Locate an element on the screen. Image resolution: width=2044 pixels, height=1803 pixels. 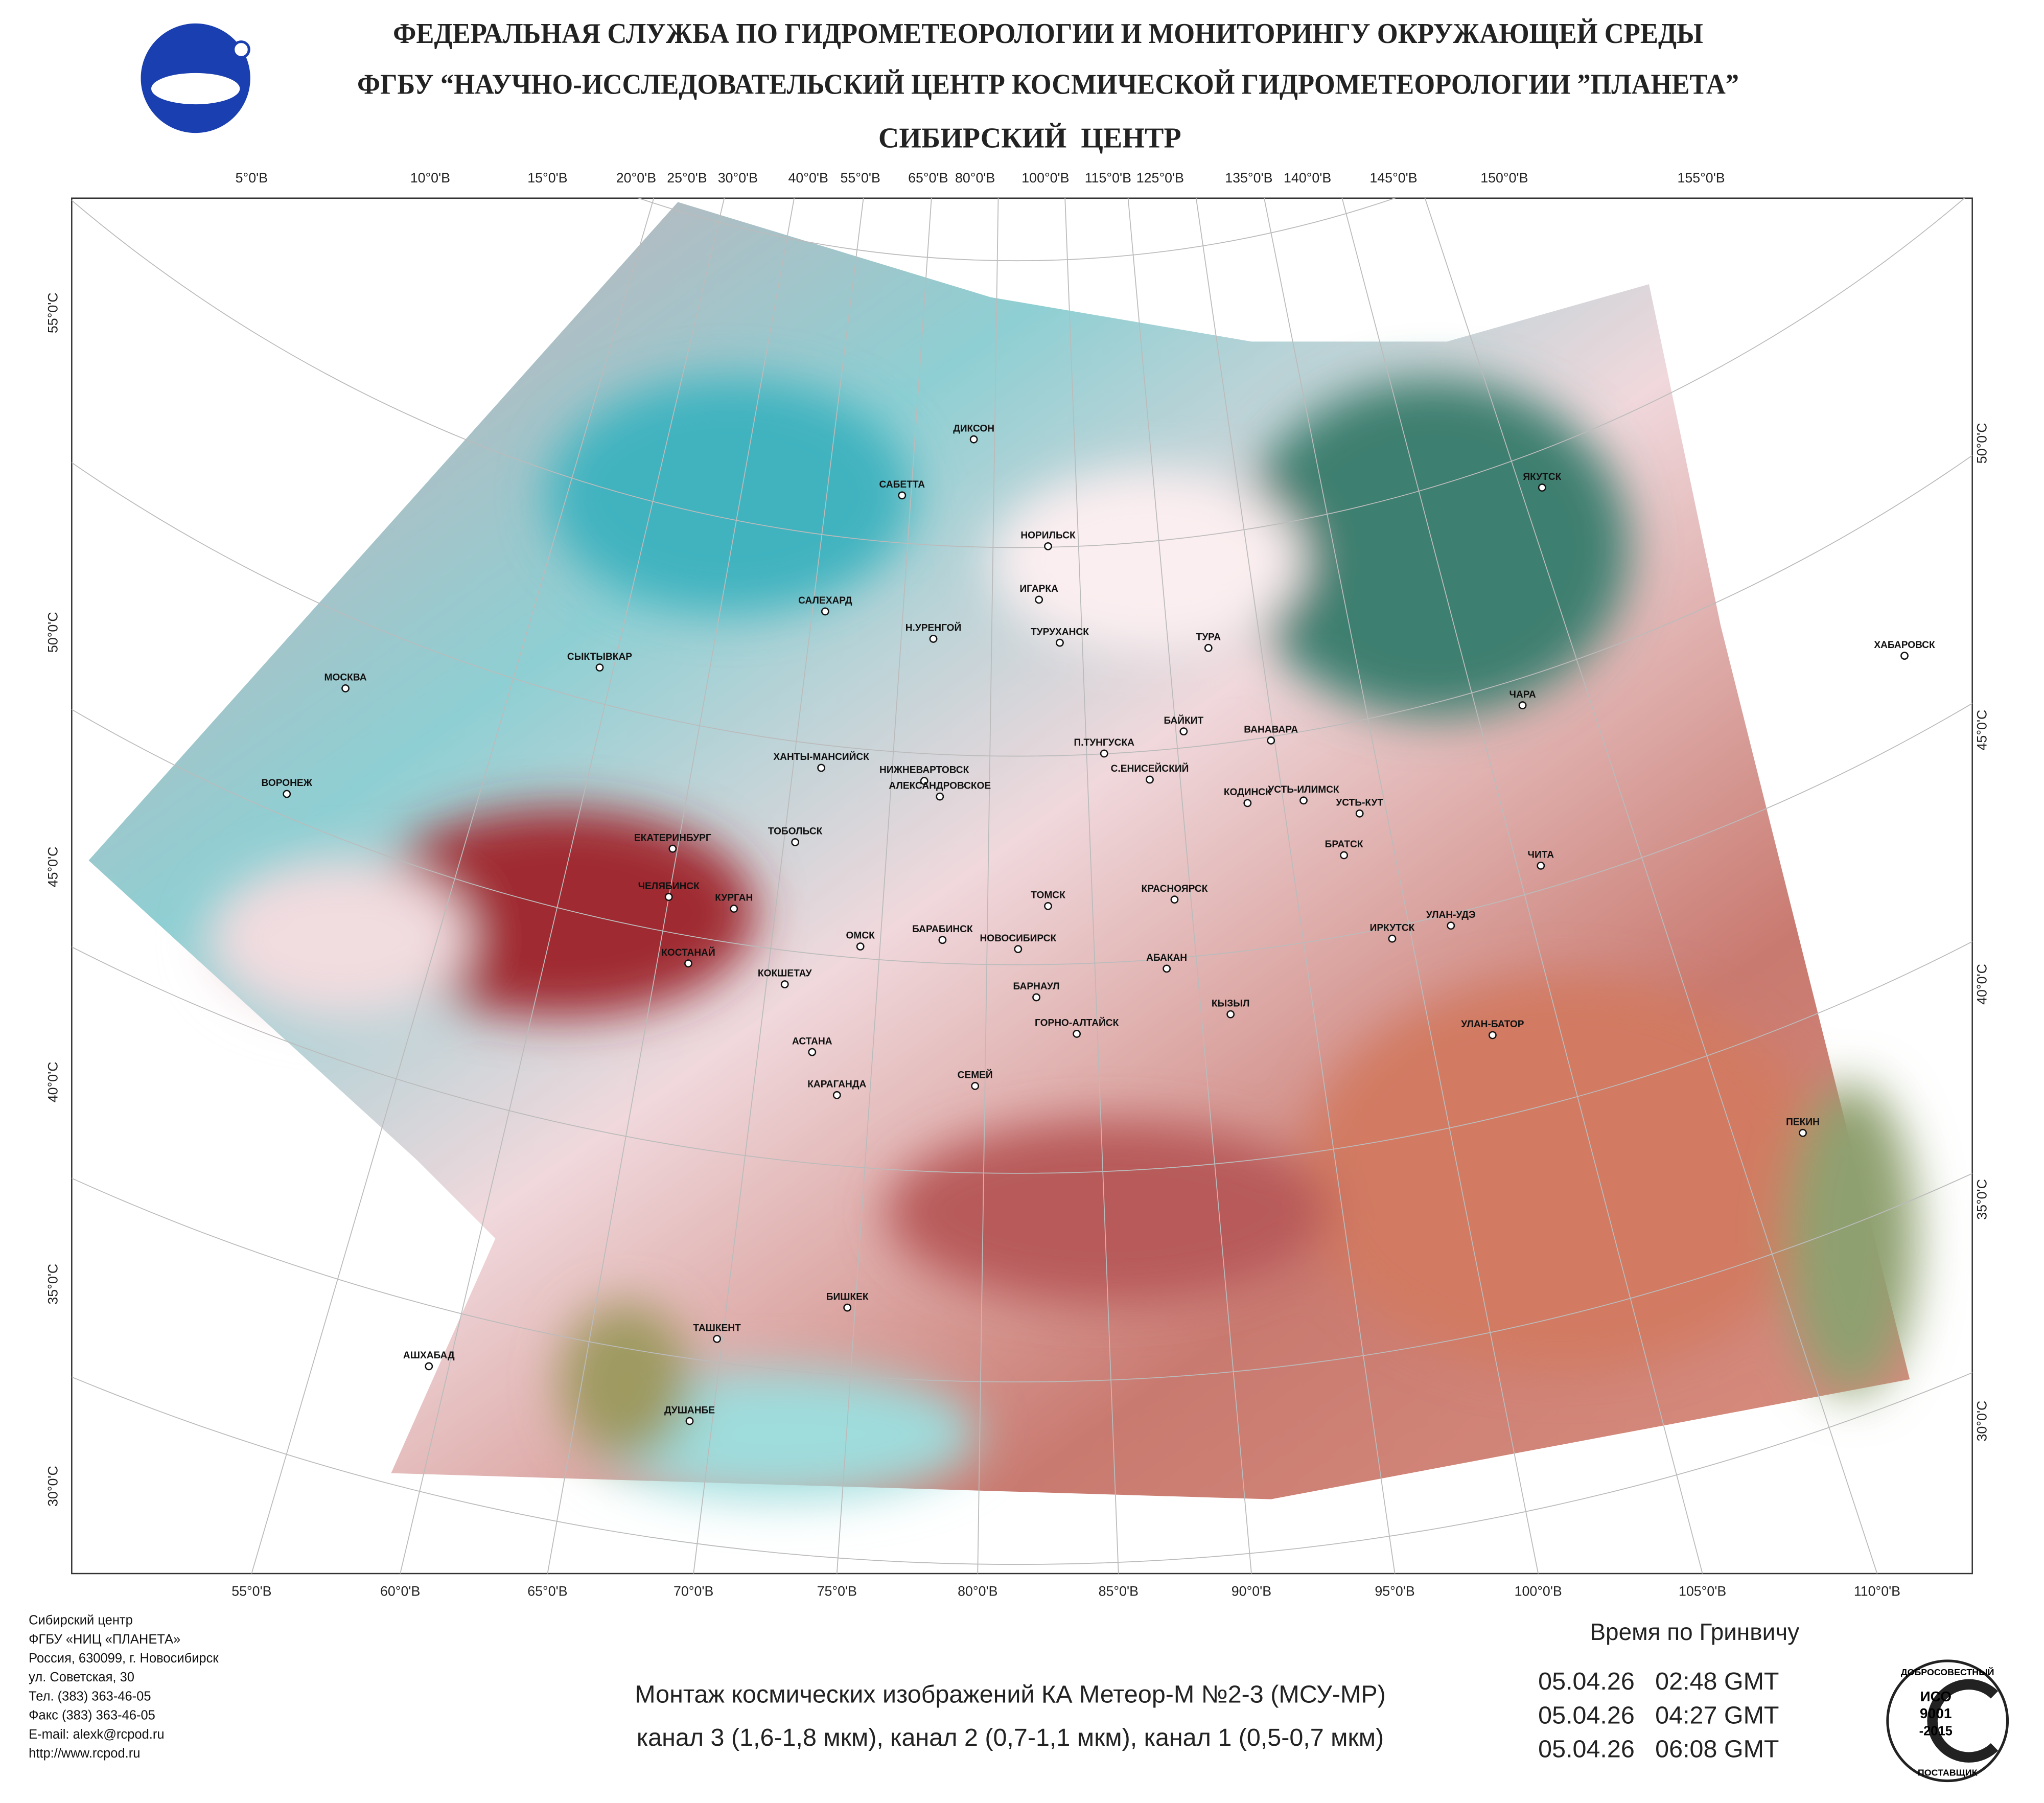
city-label: БРАТСК is located at coordinates (1344, 844).